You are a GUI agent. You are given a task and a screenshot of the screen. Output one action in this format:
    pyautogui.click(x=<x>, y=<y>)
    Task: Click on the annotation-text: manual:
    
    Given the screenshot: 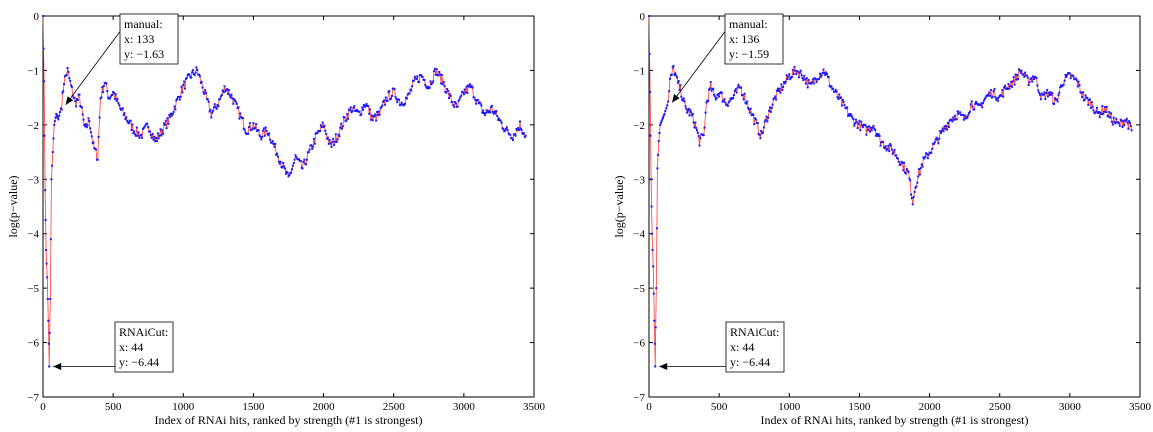 What is the action you would take?
    pyautogui.click(x=748, y=24)
    